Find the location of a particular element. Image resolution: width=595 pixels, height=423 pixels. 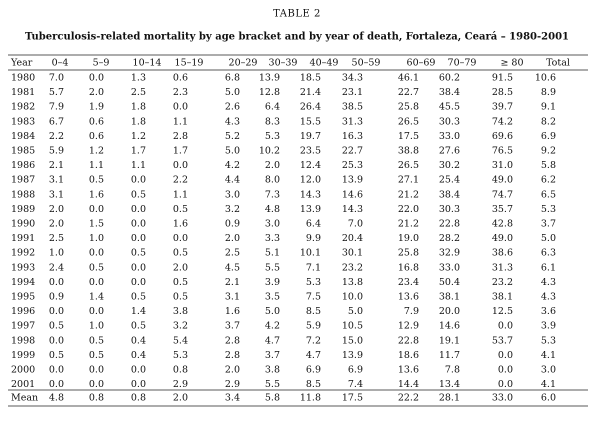

table-cell: 7.0 is located at coordinates (355, 224).